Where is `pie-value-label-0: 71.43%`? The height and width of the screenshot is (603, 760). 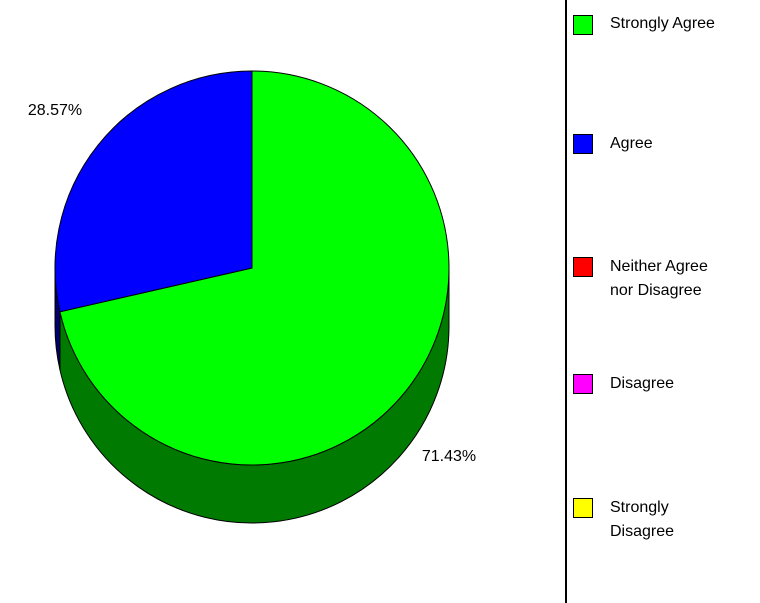
pie-value-label-0: 71.43% is located at coordinates (449, 456).